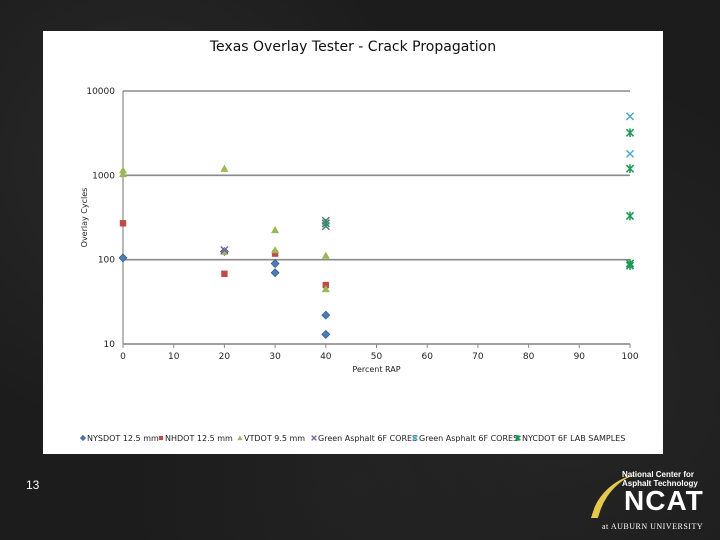 The width and height of the screenshot is (720, 540). I want to click on logo-subtitle: National Center for Asphalt Technology, so click(660, 479).